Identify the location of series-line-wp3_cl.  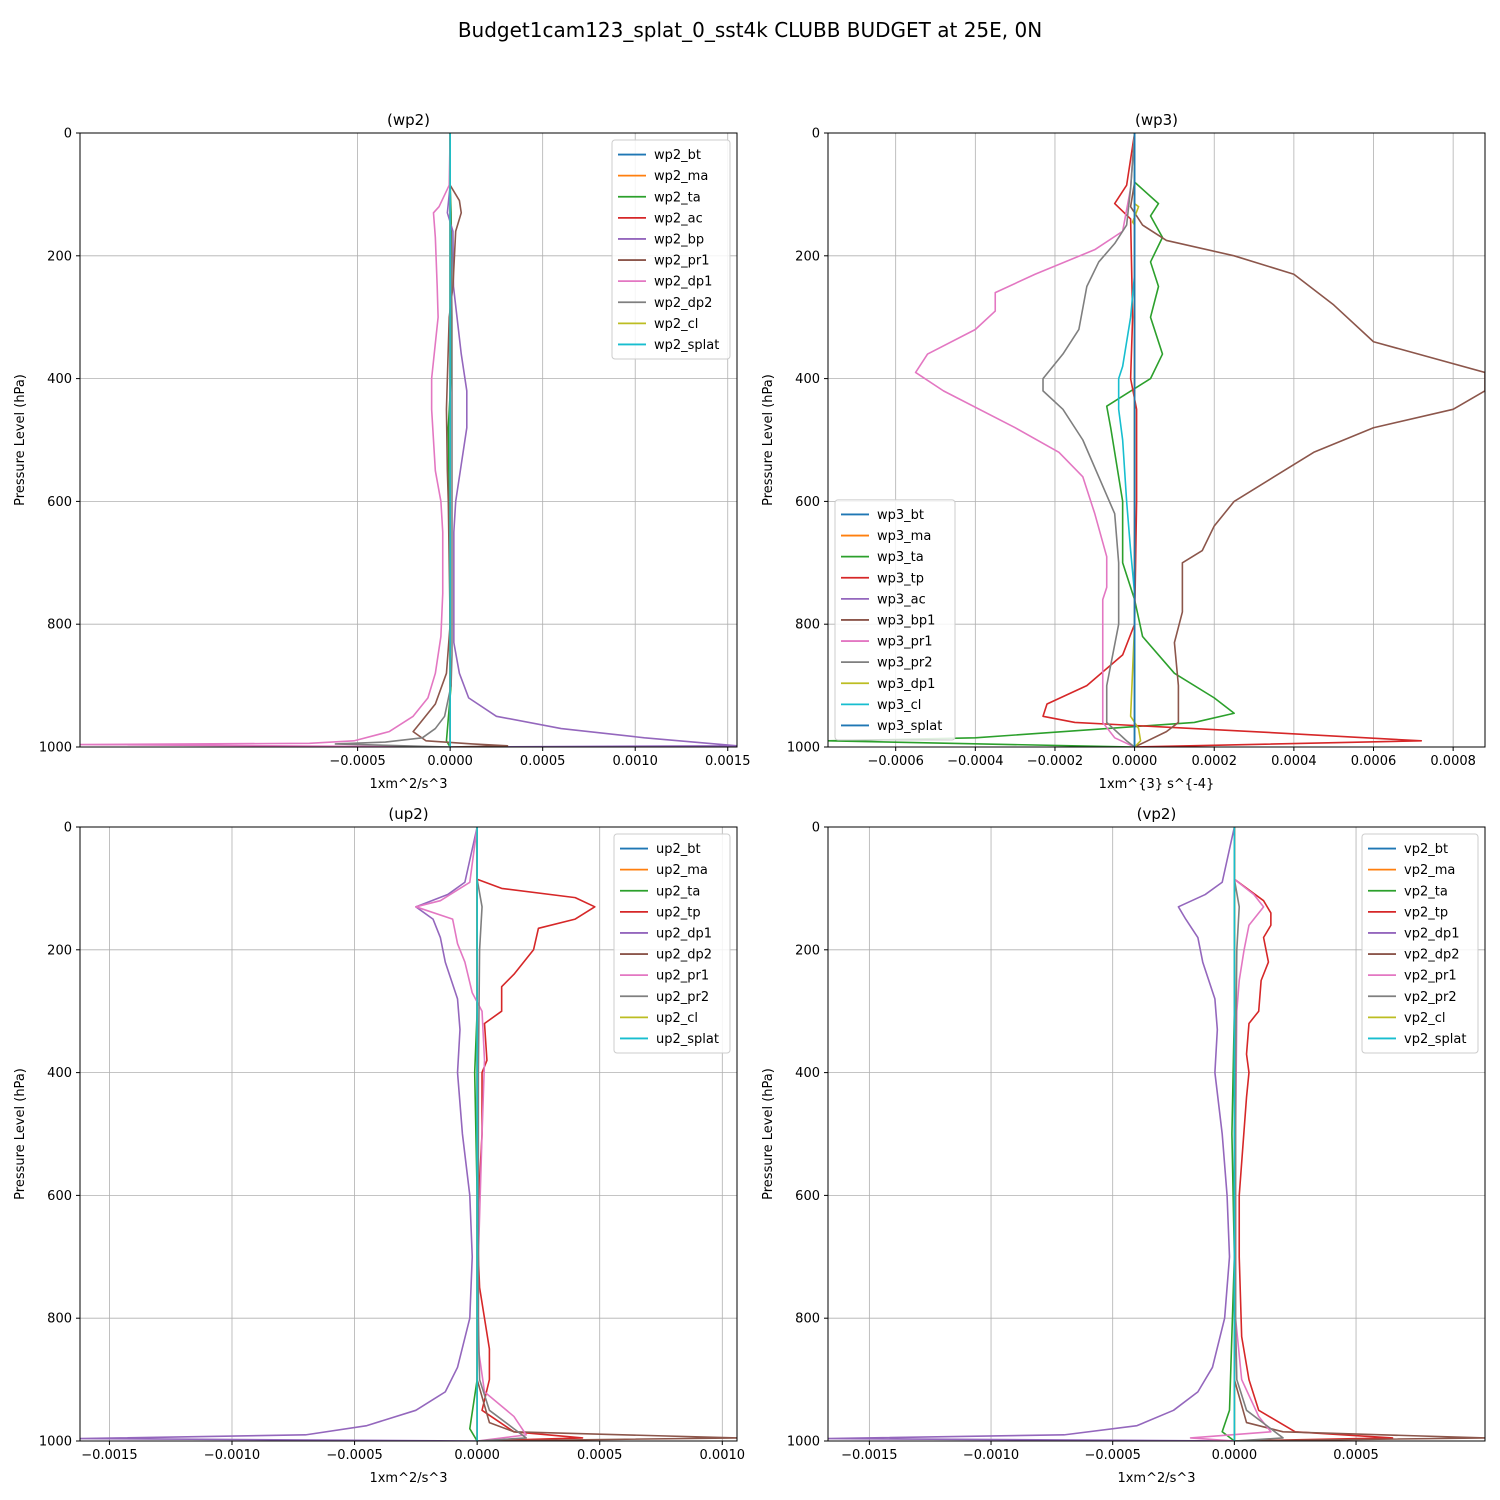
(1126, 440).